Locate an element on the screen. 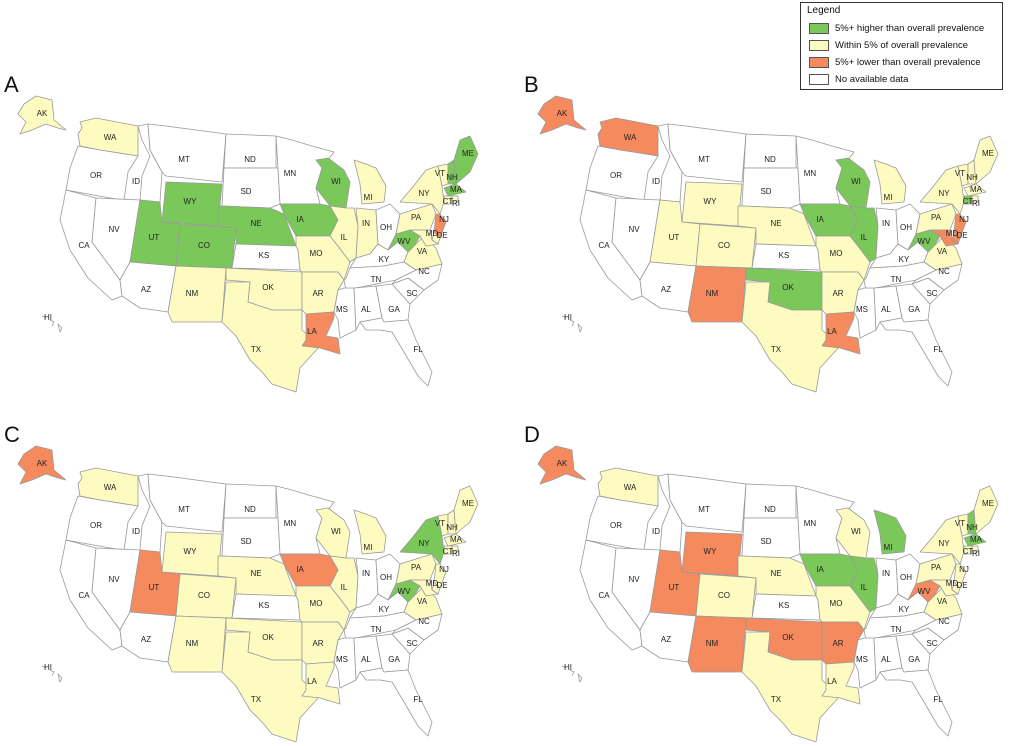 Image resolution: width=1024 pixels, height=746 pixels. state-la is located at coordinates (321, 333).